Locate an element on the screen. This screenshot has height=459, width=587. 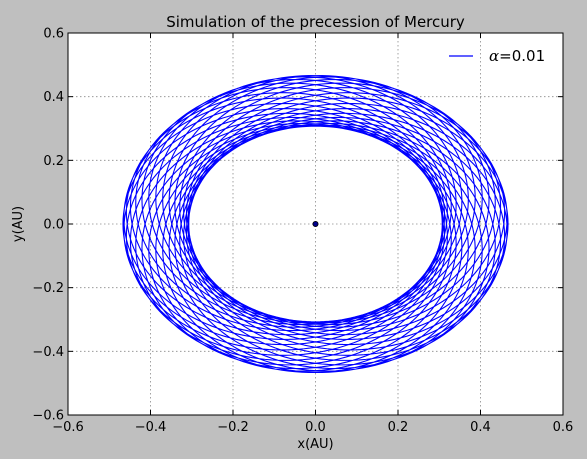
y-tick-label: 0.2 is located at coordinates (53, 161).